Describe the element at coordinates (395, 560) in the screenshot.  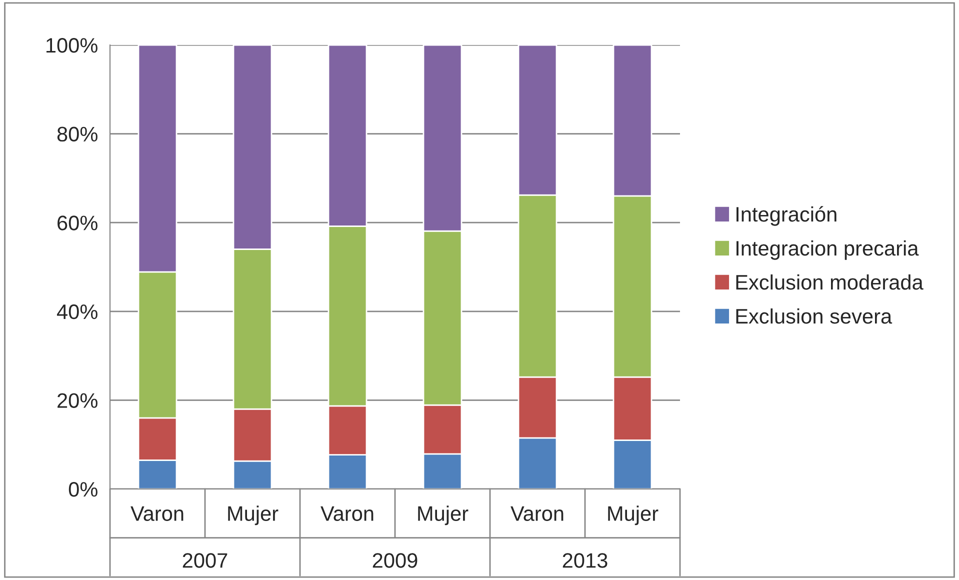
I see `text: 2009` at that location.